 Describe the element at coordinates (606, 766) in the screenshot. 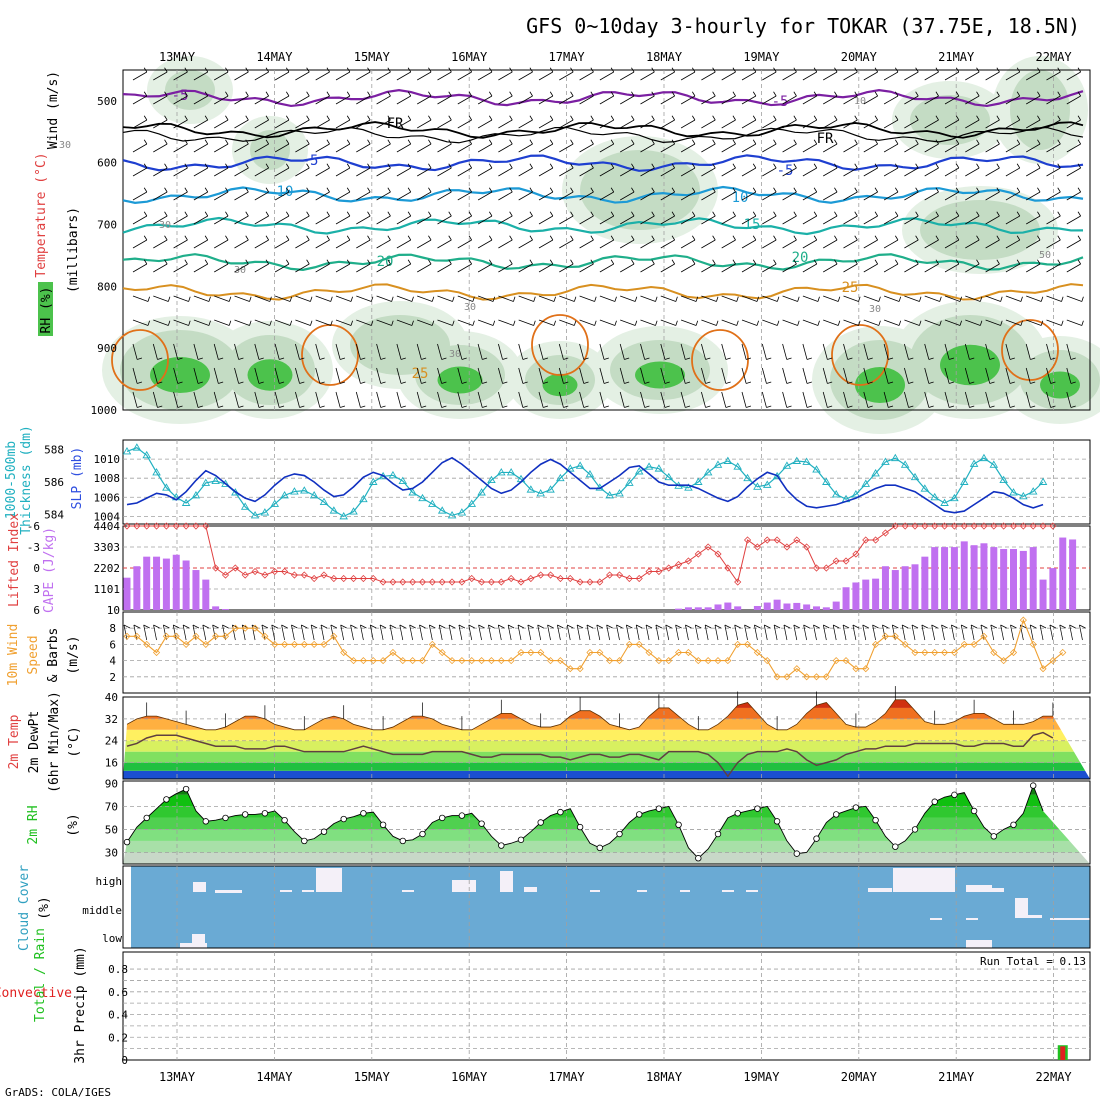

I see `temp-band` at that location.